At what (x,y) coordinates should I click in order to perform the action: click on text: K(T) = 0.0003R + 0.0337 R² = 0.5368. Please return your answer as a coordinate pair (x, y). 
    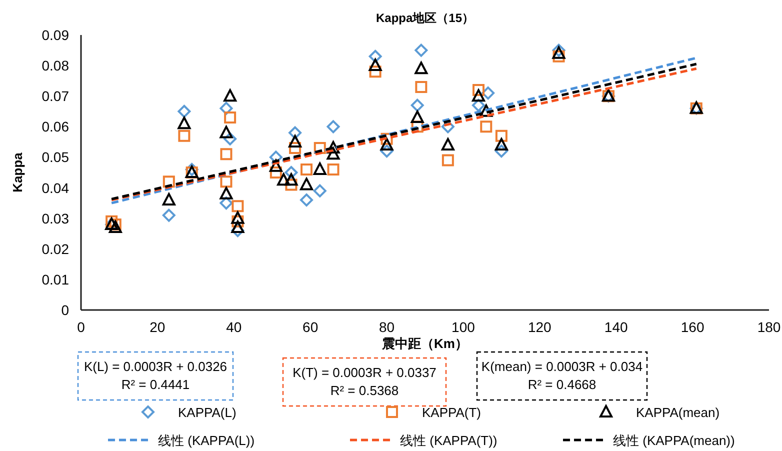
    Looking at the image, I should click on (364, 381).